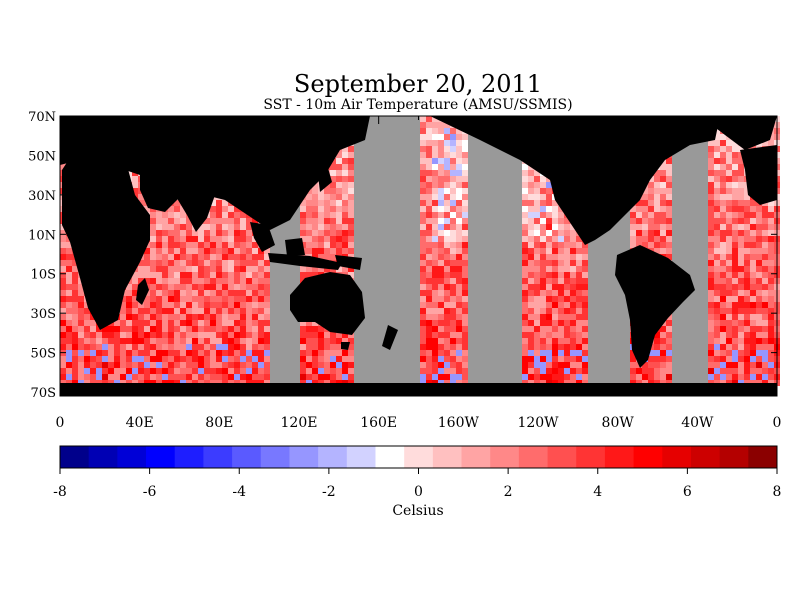 The image size is (800, 600). I want to click on borneo, so click(295, 247).